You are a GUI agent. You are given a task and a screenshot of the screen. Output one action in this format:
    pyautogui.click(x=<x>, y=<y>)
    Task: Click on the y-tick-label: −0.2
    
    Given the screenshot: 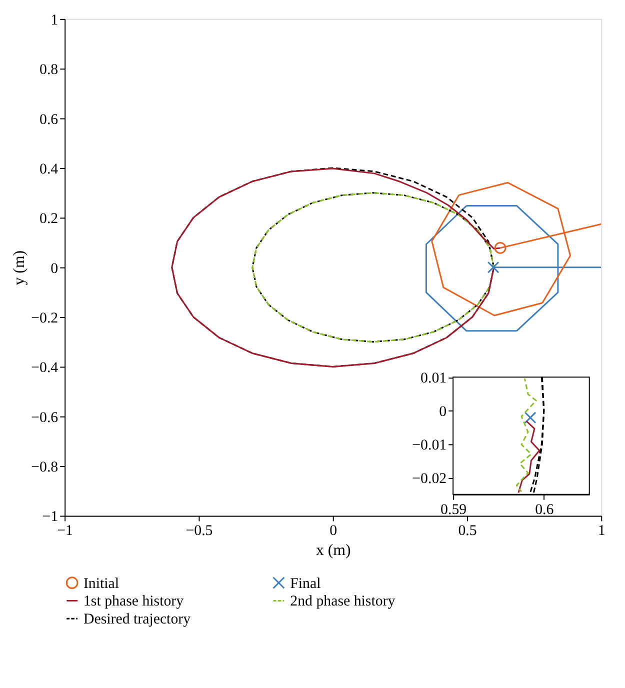 What is the action you would take?
    pyautogui.click(x=44, y=318)
    